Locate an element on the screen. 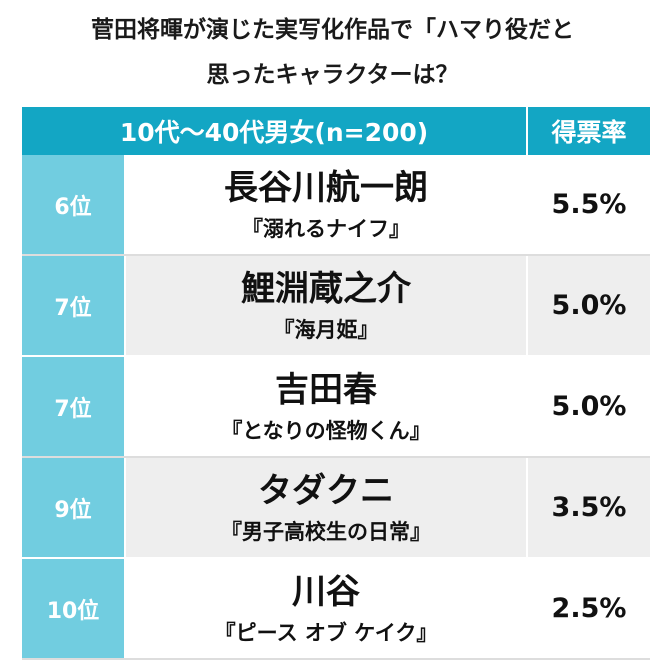 The height and width of the screenshot is (671, 665). character-cell: 吉田春 『となりの怪物くん』 is located at coordinates (327, 406).